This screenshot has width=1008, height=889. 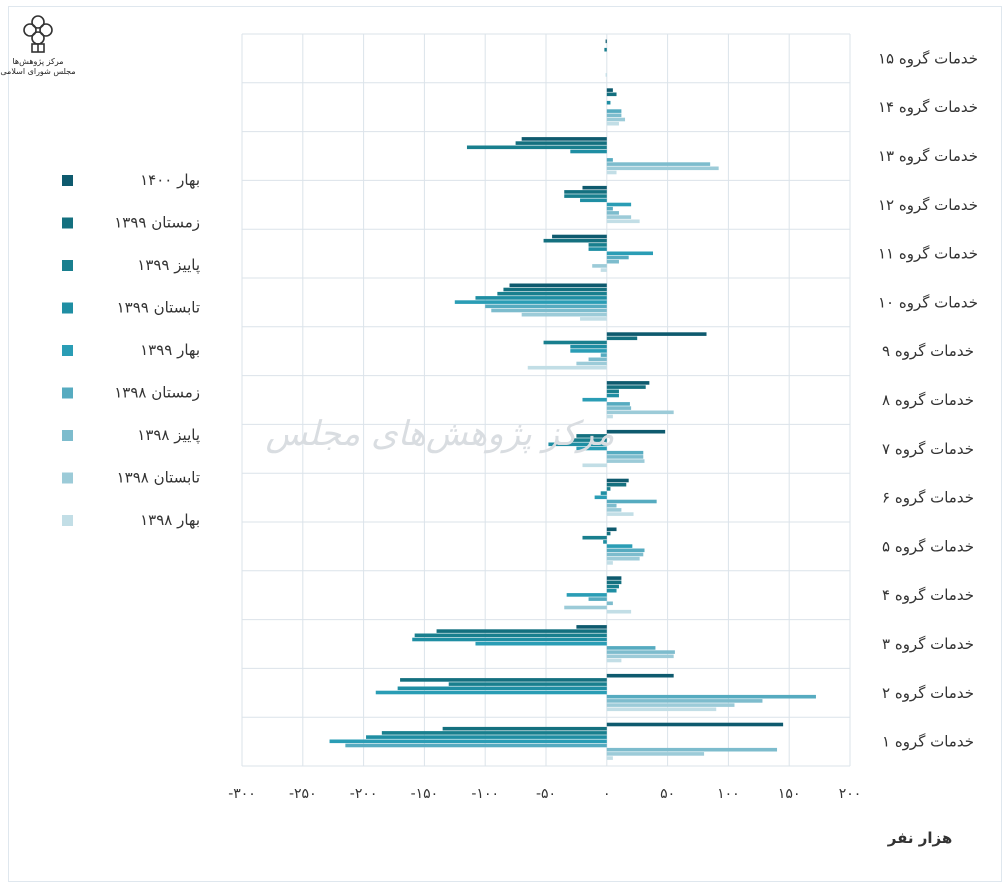 What do you see at coordinates (439, 434) in the screenshot?
I see `watermark: مرکز پژوهش‌های مجلس` at bounding box center [439, 434].